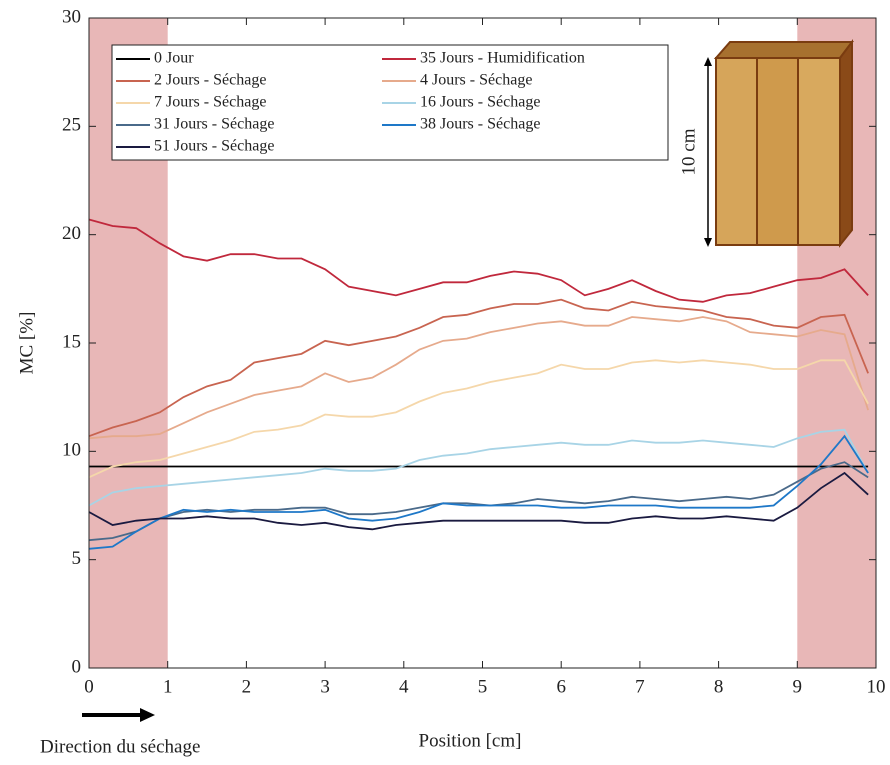 The image size is (890, 765). Describe the element at coordinates (71, 125) in the screenshot. I see `y-tick-label: 25` at that location.